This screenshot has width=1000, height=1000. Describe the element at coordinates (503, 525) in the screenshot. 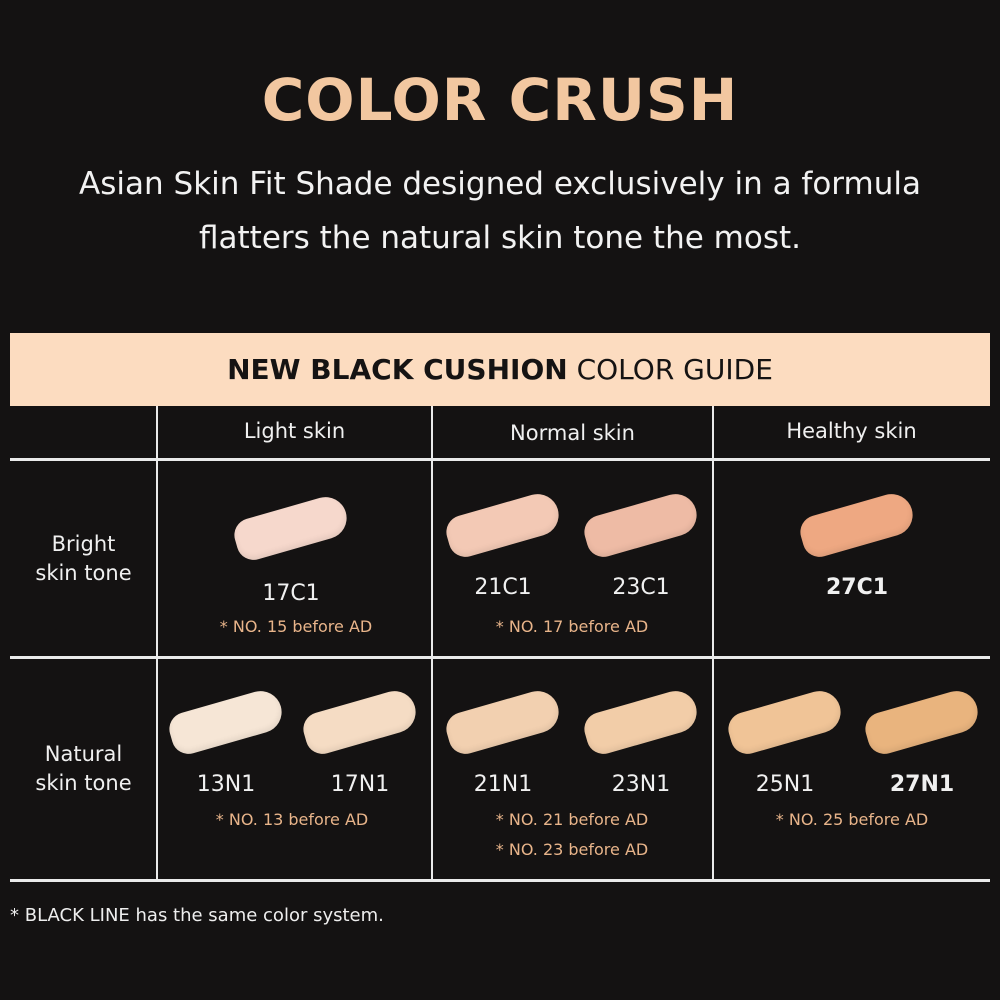

I see `shade-swatch-21C1` at that location.